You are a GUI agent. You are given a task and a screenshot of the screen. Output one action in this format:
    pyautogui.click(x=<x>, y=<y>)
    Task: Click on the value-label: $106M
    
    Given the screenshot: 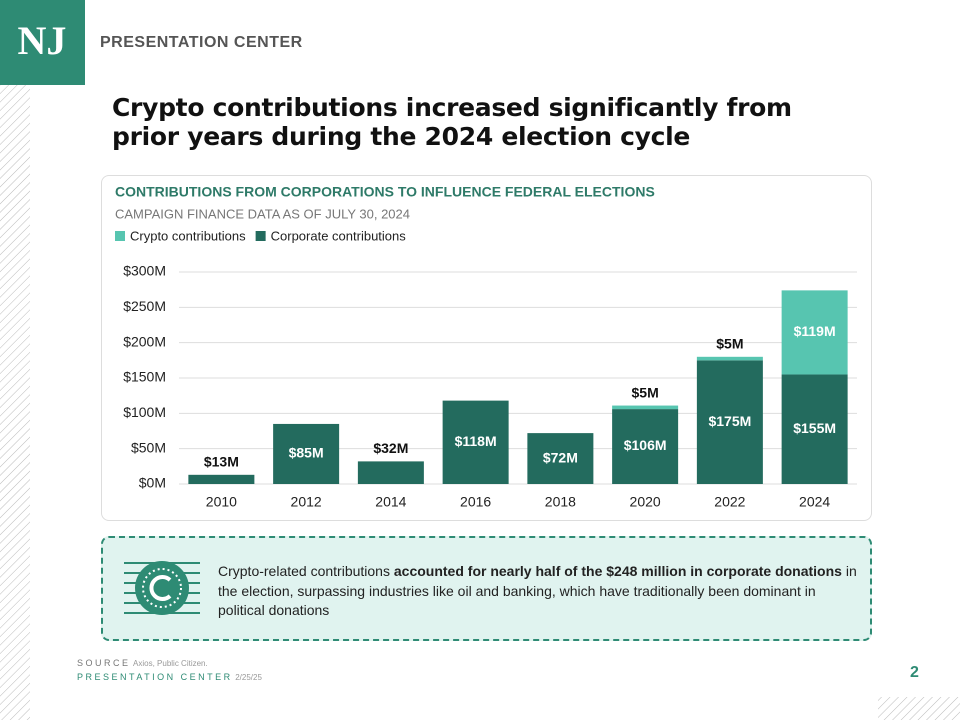 What is the action you would take?
    pyautogui.click(x=645, y=445)
    